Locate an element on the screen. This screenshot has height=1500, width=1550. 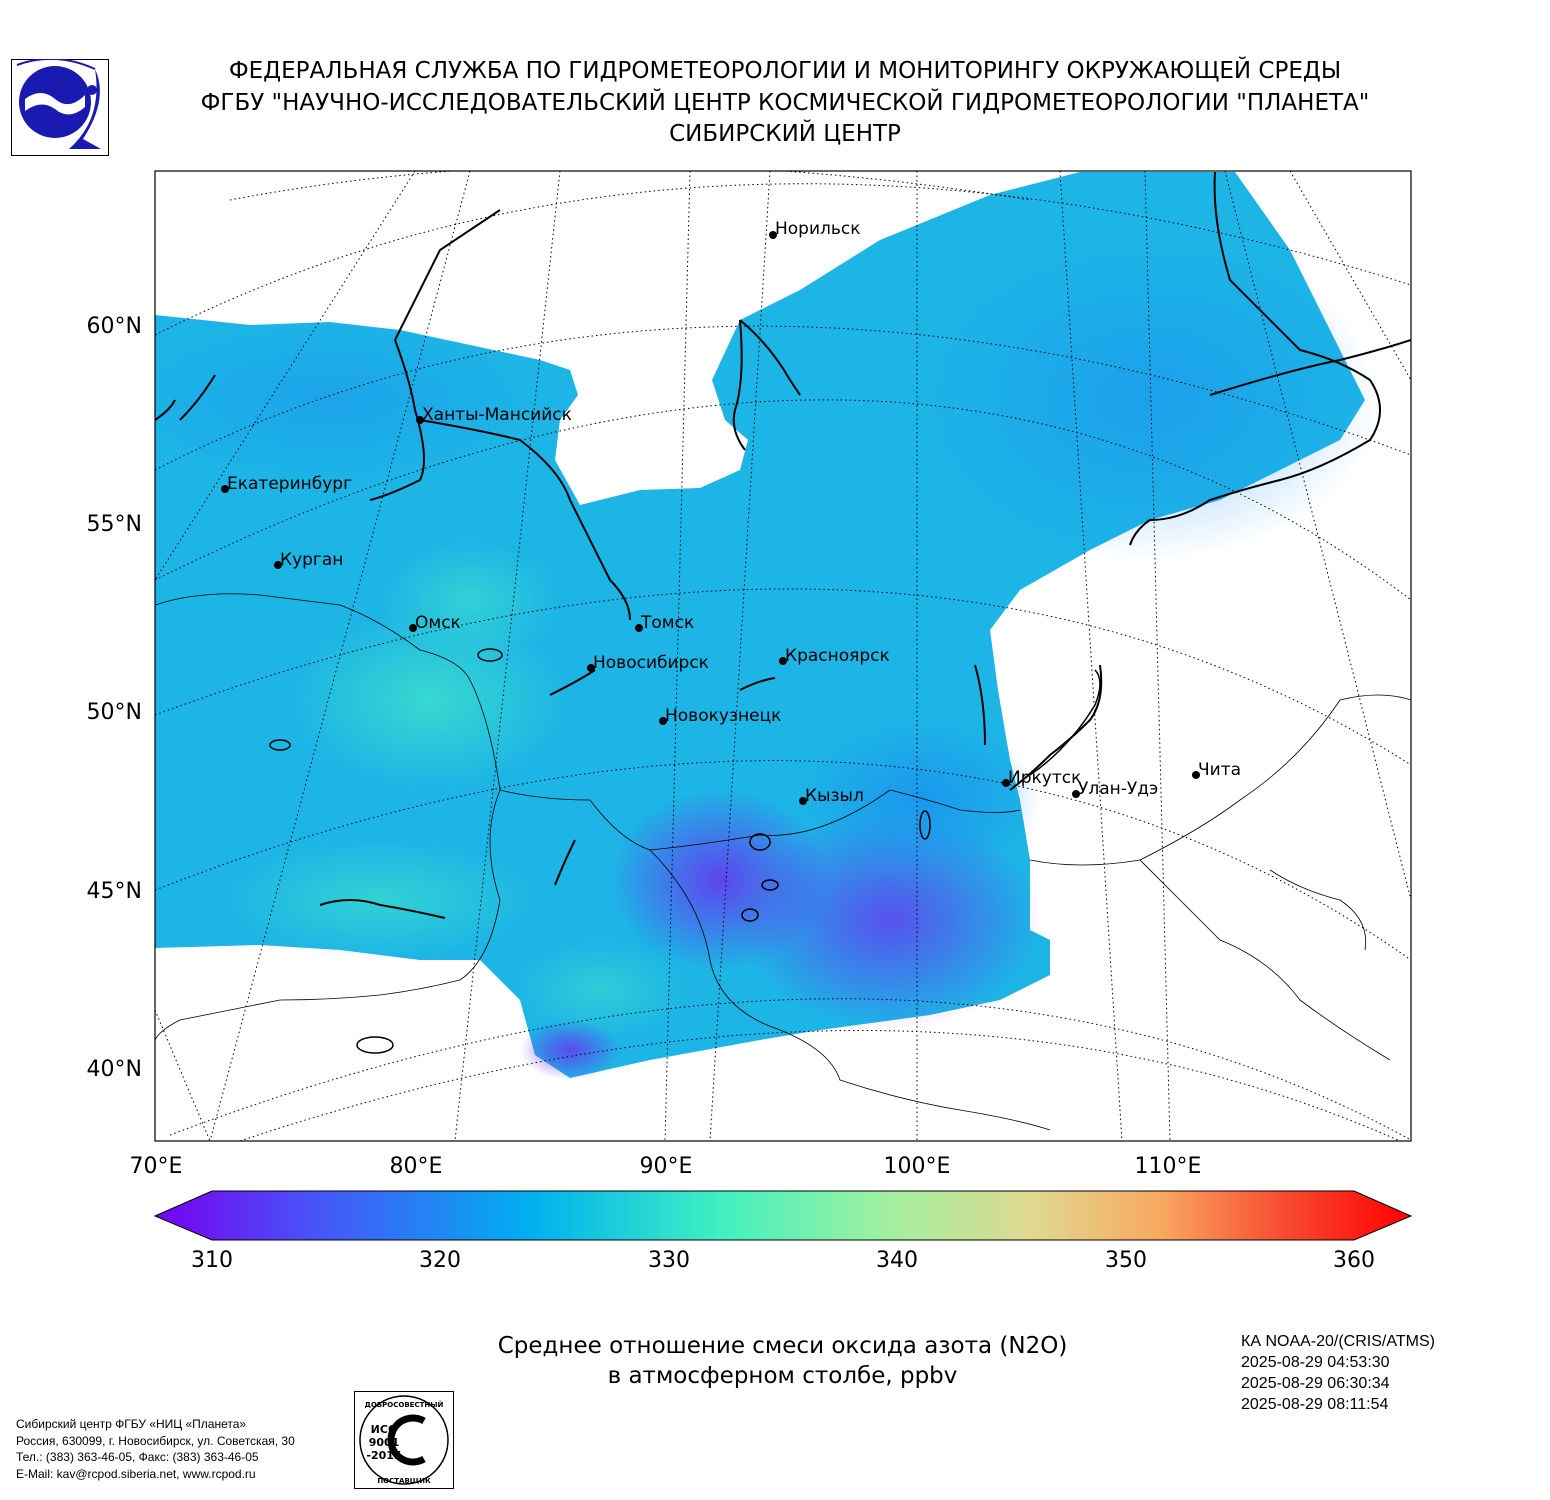
city-kyzyl: Кызыл is located at coordinates (831, 796).